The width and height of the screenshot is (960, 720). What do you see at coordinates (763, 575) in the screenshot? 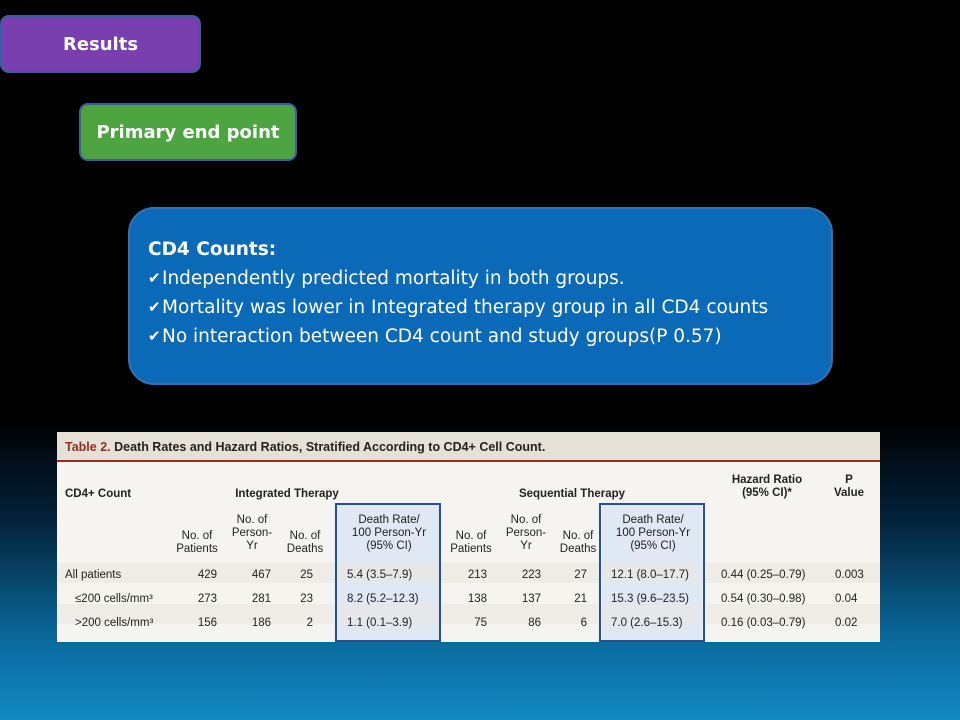
I see `cell-hazard-ratio: 0.44 (0.25–0.79)` at bounding box center [763, 575].